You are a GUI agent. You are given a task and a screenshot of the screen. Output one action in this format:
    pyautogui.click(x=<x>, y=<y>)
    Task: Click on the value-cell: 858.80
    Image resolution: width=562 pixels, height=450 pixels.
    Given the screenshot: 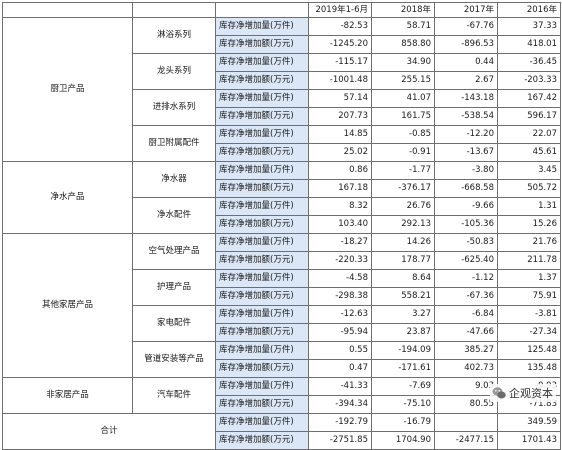 What is the action you would take?
    pyautogui.click(x=403, y=44)
    